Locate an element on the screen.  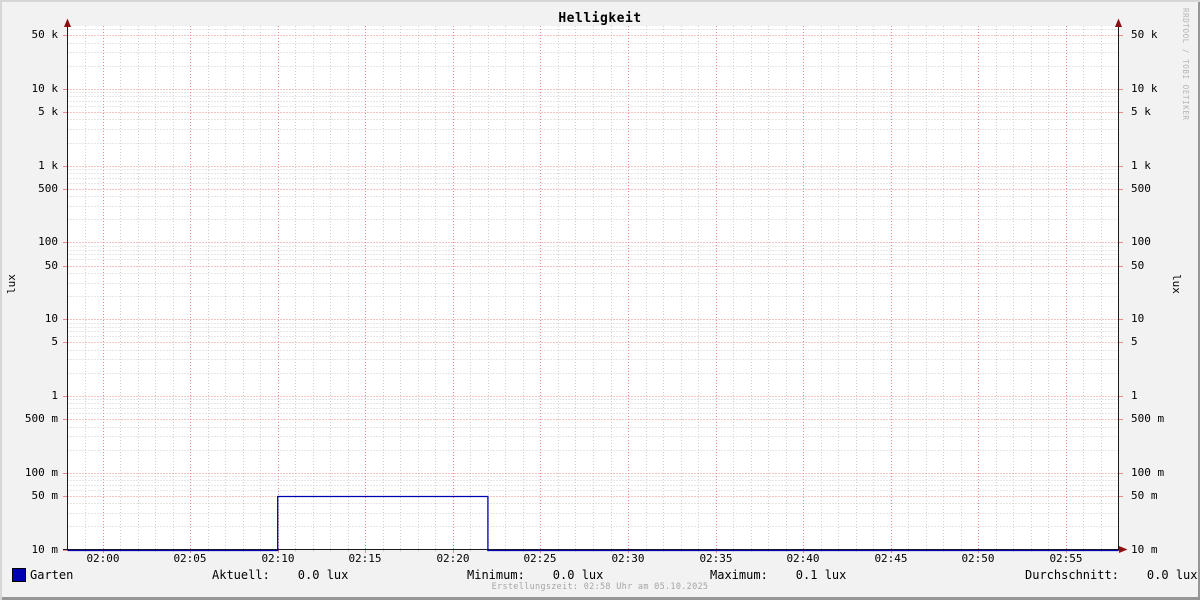
x-axis-tick-label: 02:40 is located at coordinates (803, 558).